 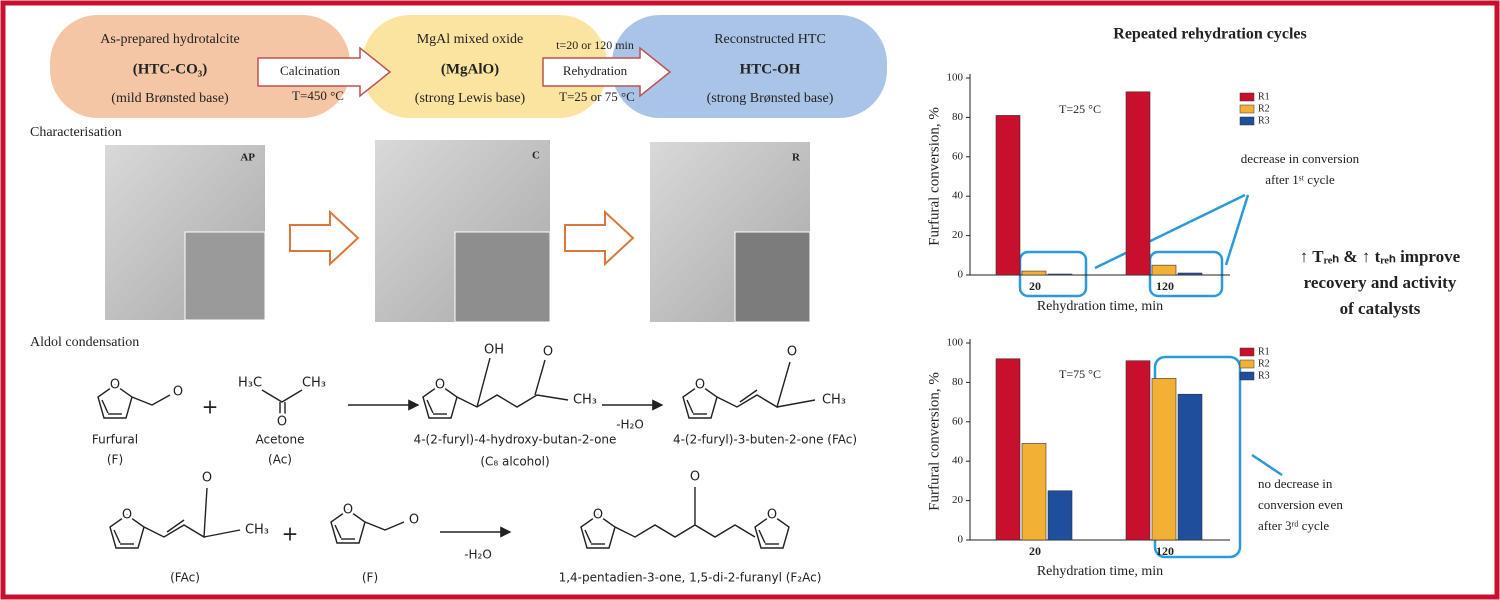 I want to click on atom-label: OH, so click(x=494, y=350).